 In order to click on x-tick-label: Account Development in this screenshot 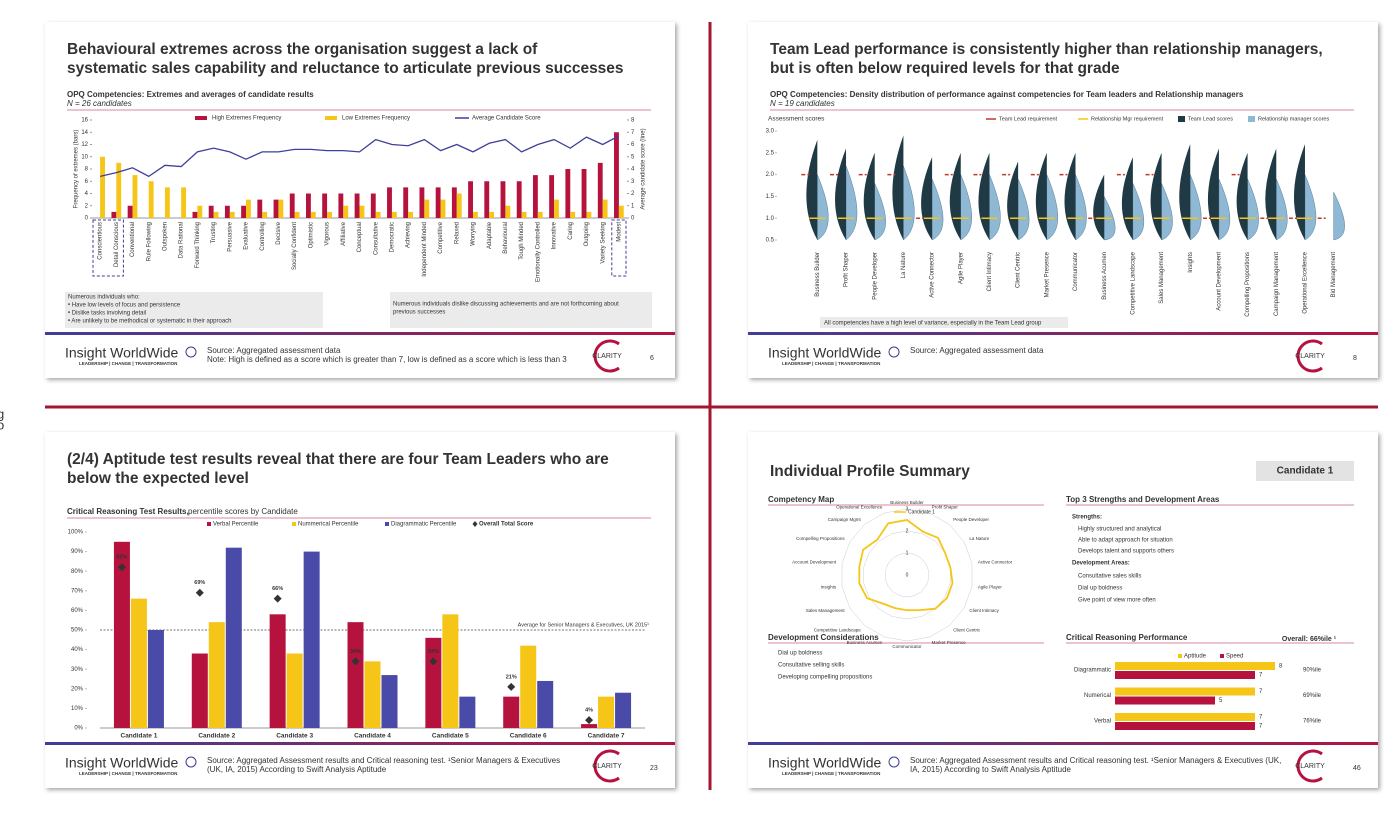, I will do `click(1219, 281)`.